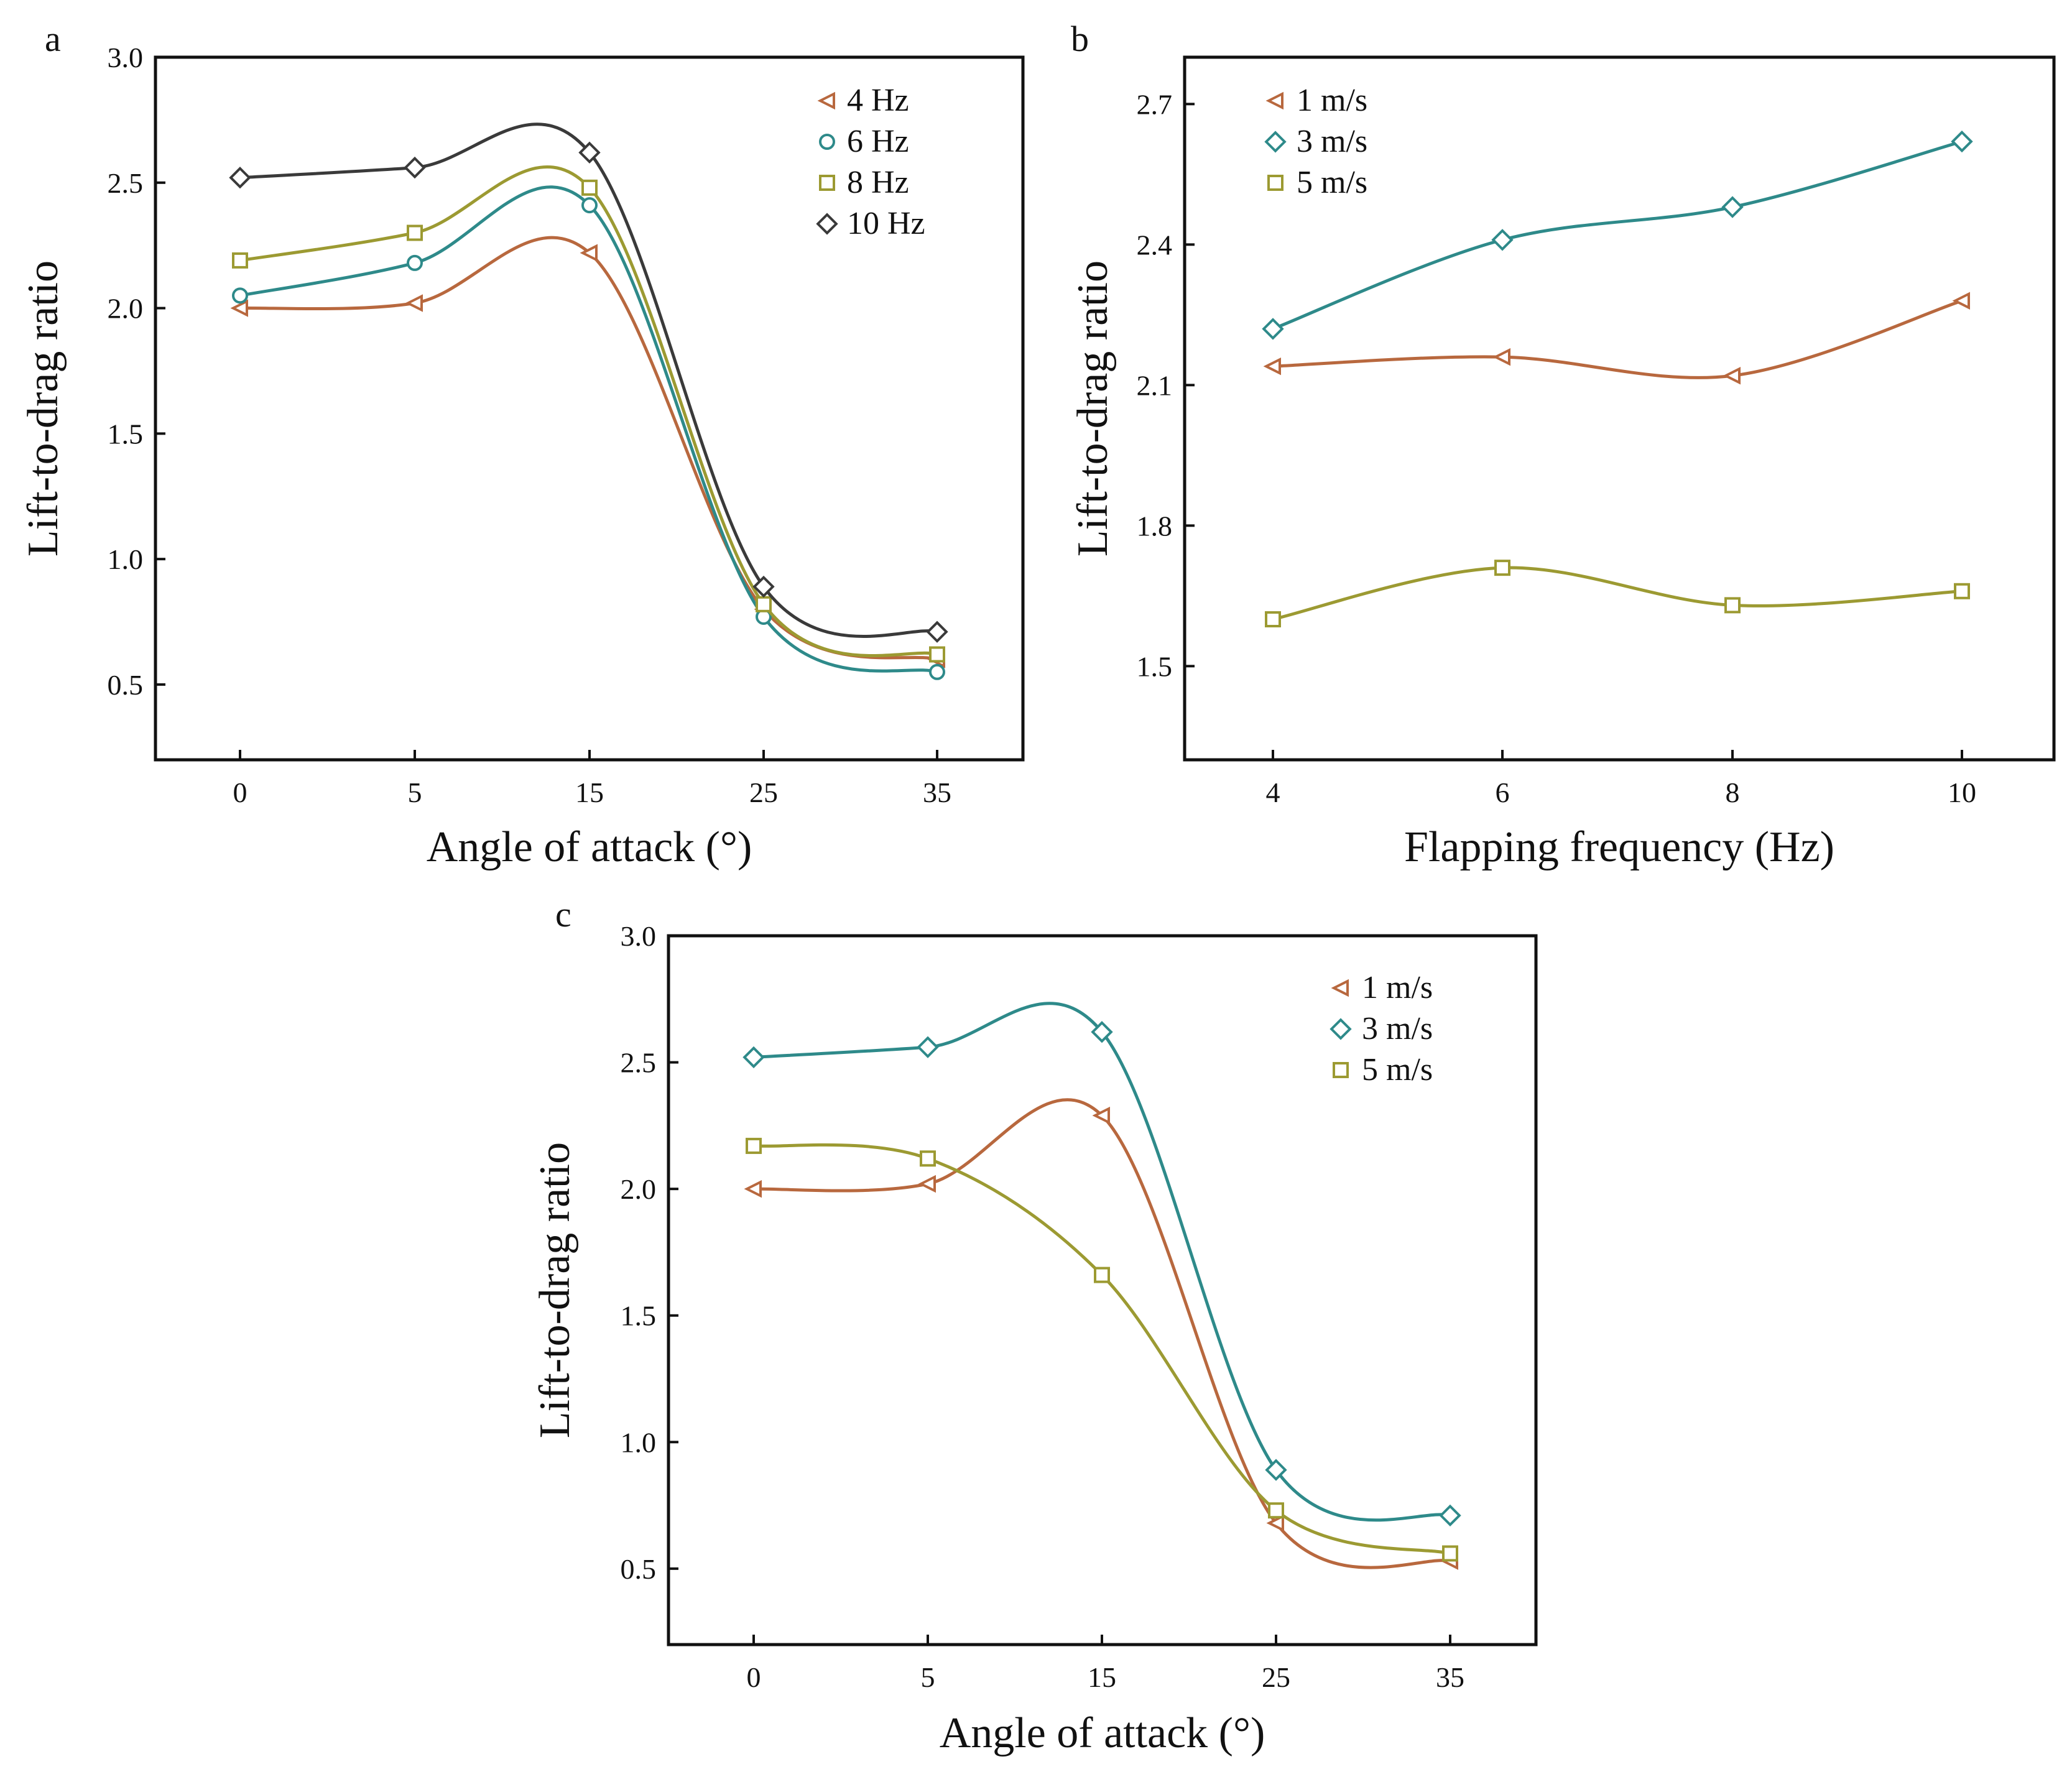  Describe the element at coordinates (1503, 792) in the screenshot. I see `x-tick-label: 6` at that location.